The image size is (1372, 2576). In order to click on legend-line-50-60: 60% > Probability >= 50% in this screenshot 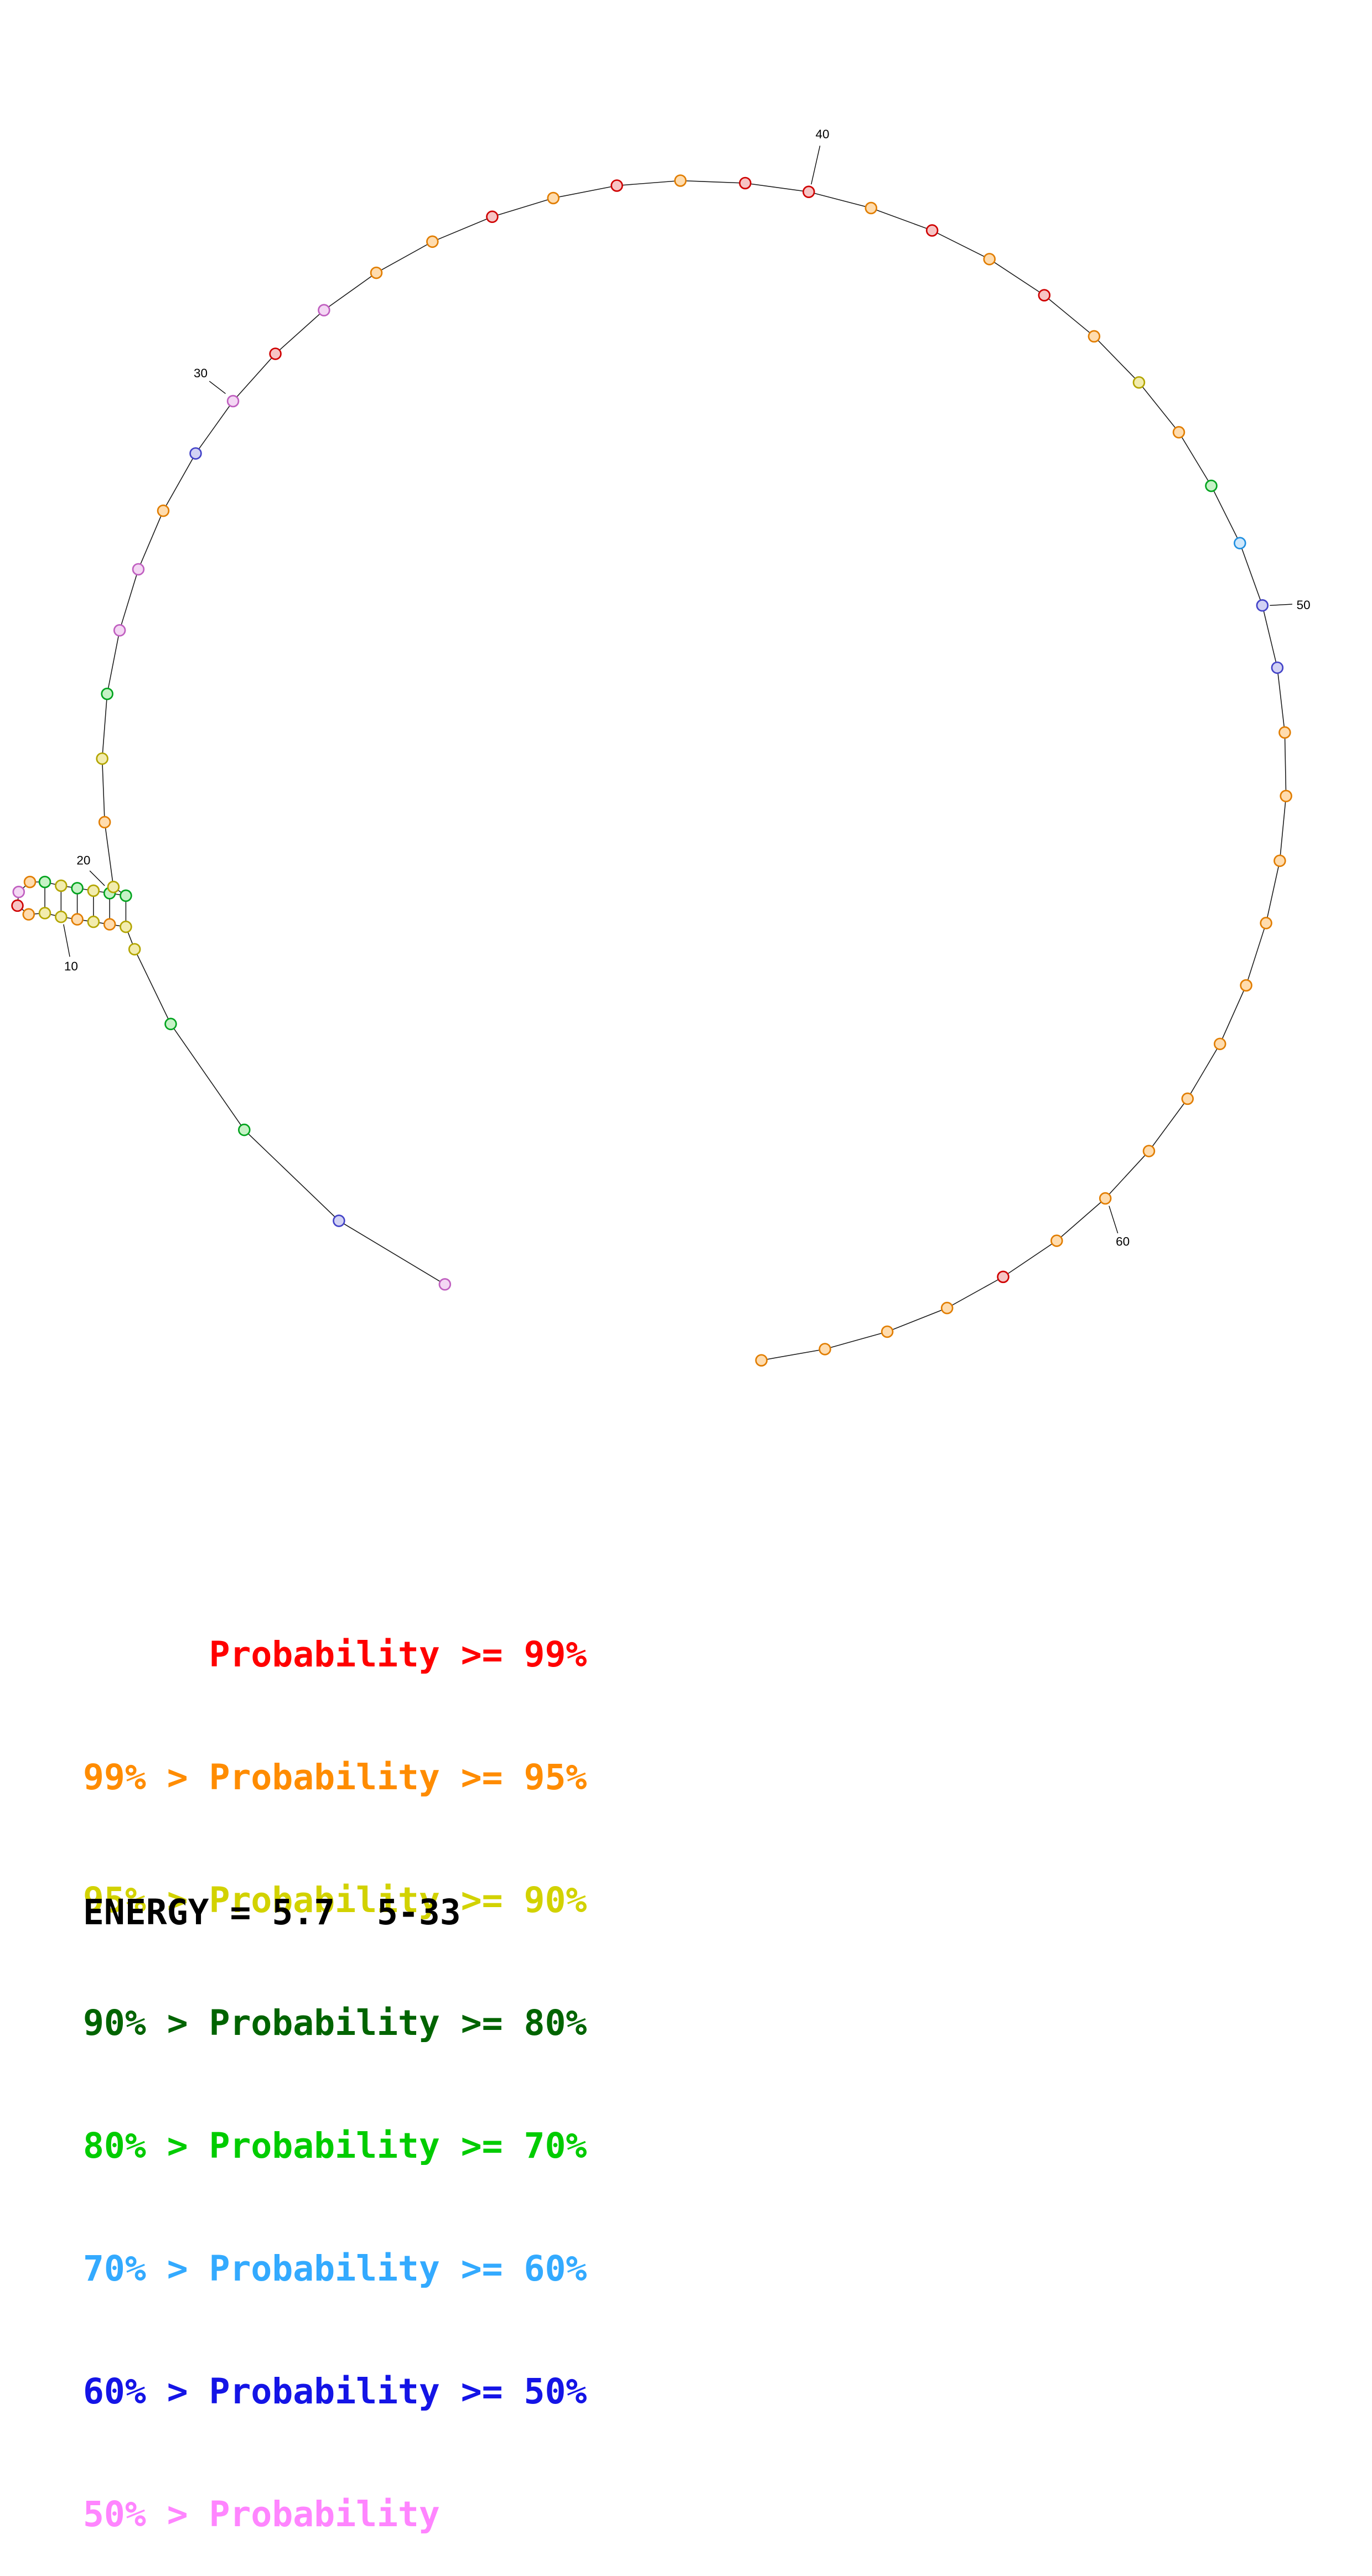, I will do `click(335, 2391)`.